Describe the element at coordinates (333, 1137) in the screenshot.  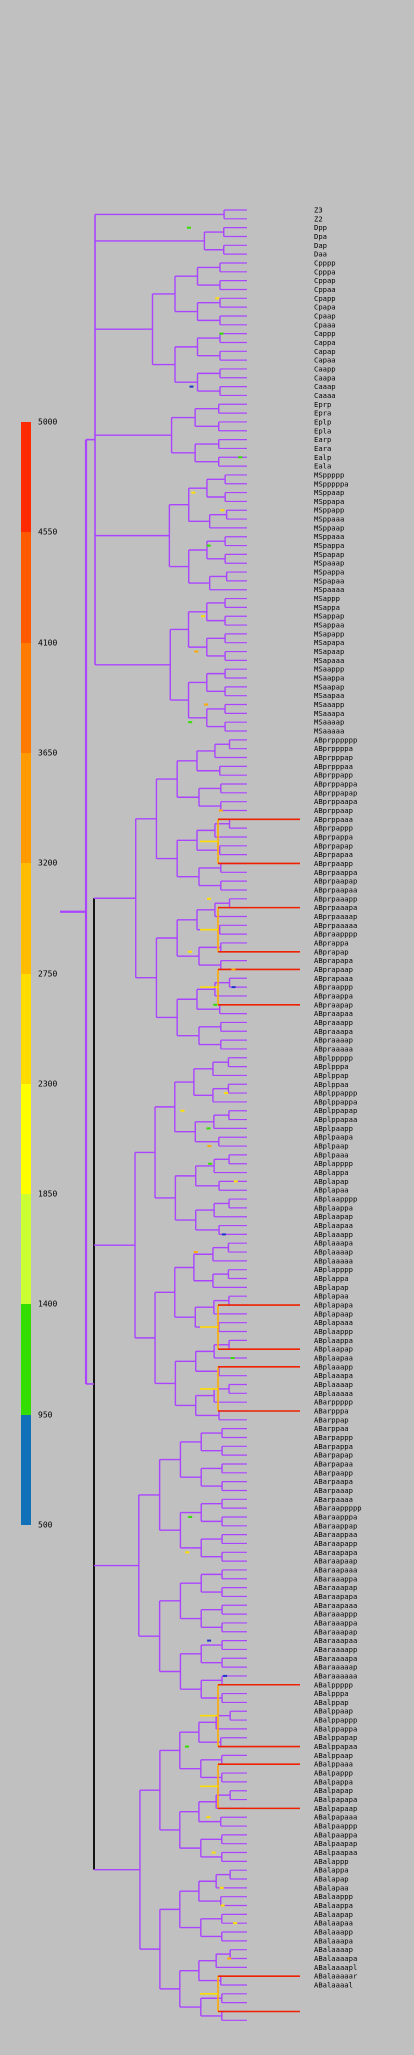
I see `cell-lineage-label: ABplpaapa` at that location.